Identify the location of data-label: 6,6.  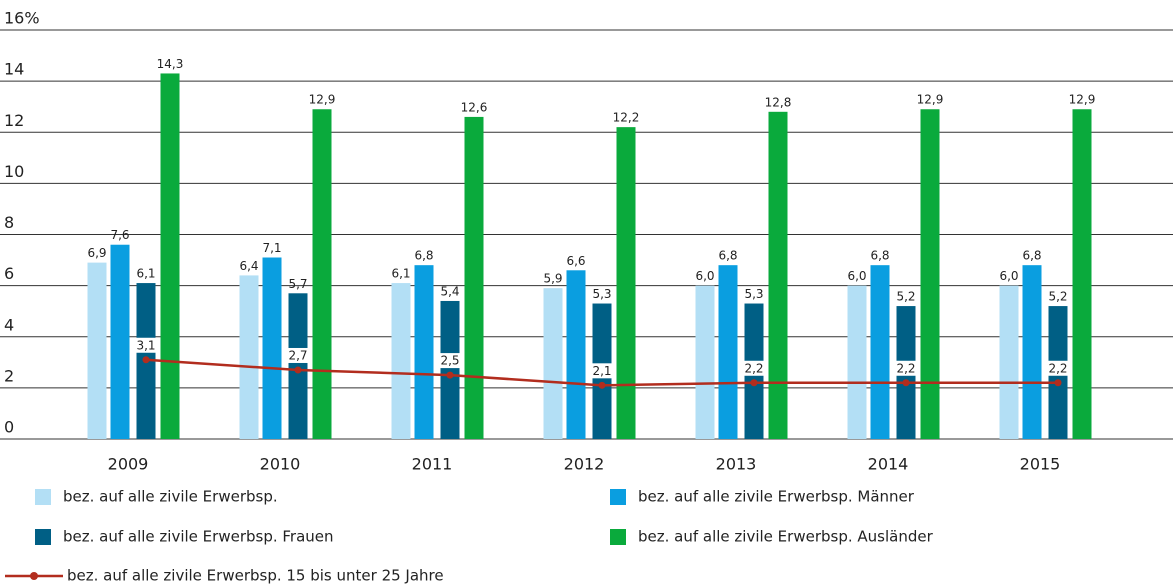
(575, 261).